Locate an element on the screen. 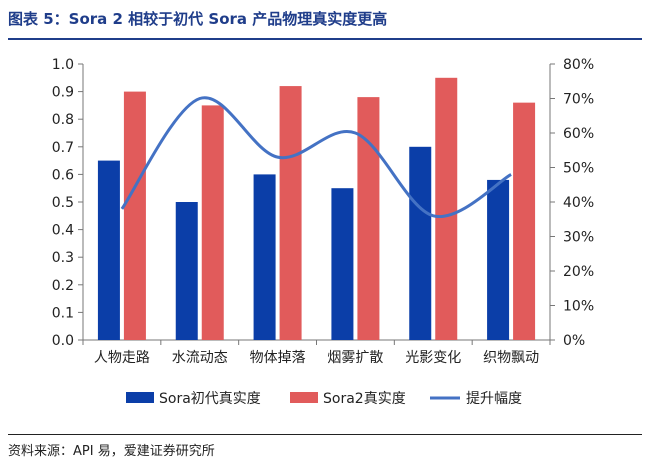  left-tick-label: 0.2 is located at coordinates (63, 286).